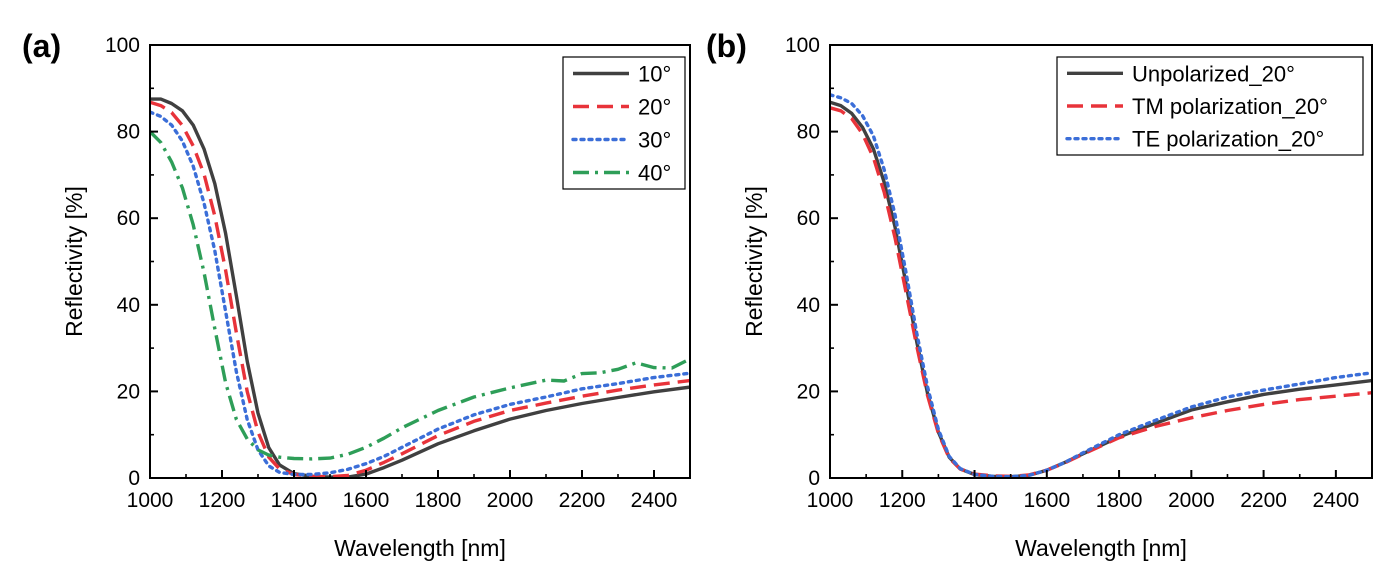 This screenshot has width=1379, height=569. What do you see at coordinates (654, 173) in the screenshot?
I see `legend-label-3: 40°` at bounding box center [654, 173].